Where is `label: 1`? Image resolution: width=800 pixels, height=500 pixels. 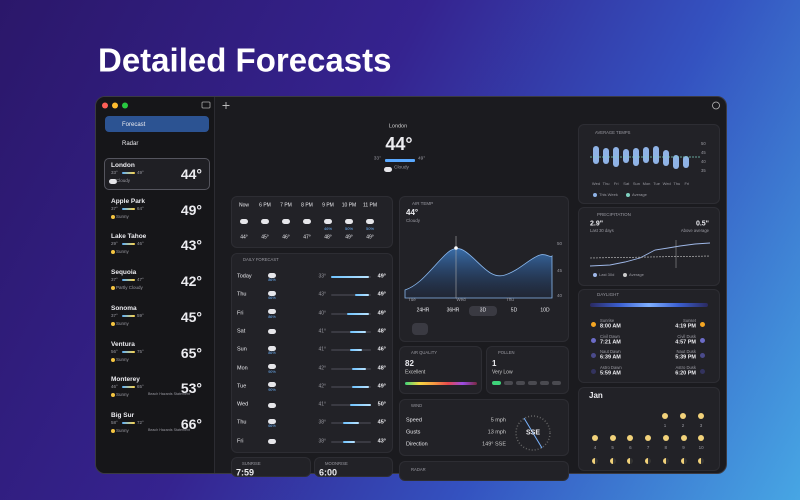
label: 1 is located at coordinates (494, 363).